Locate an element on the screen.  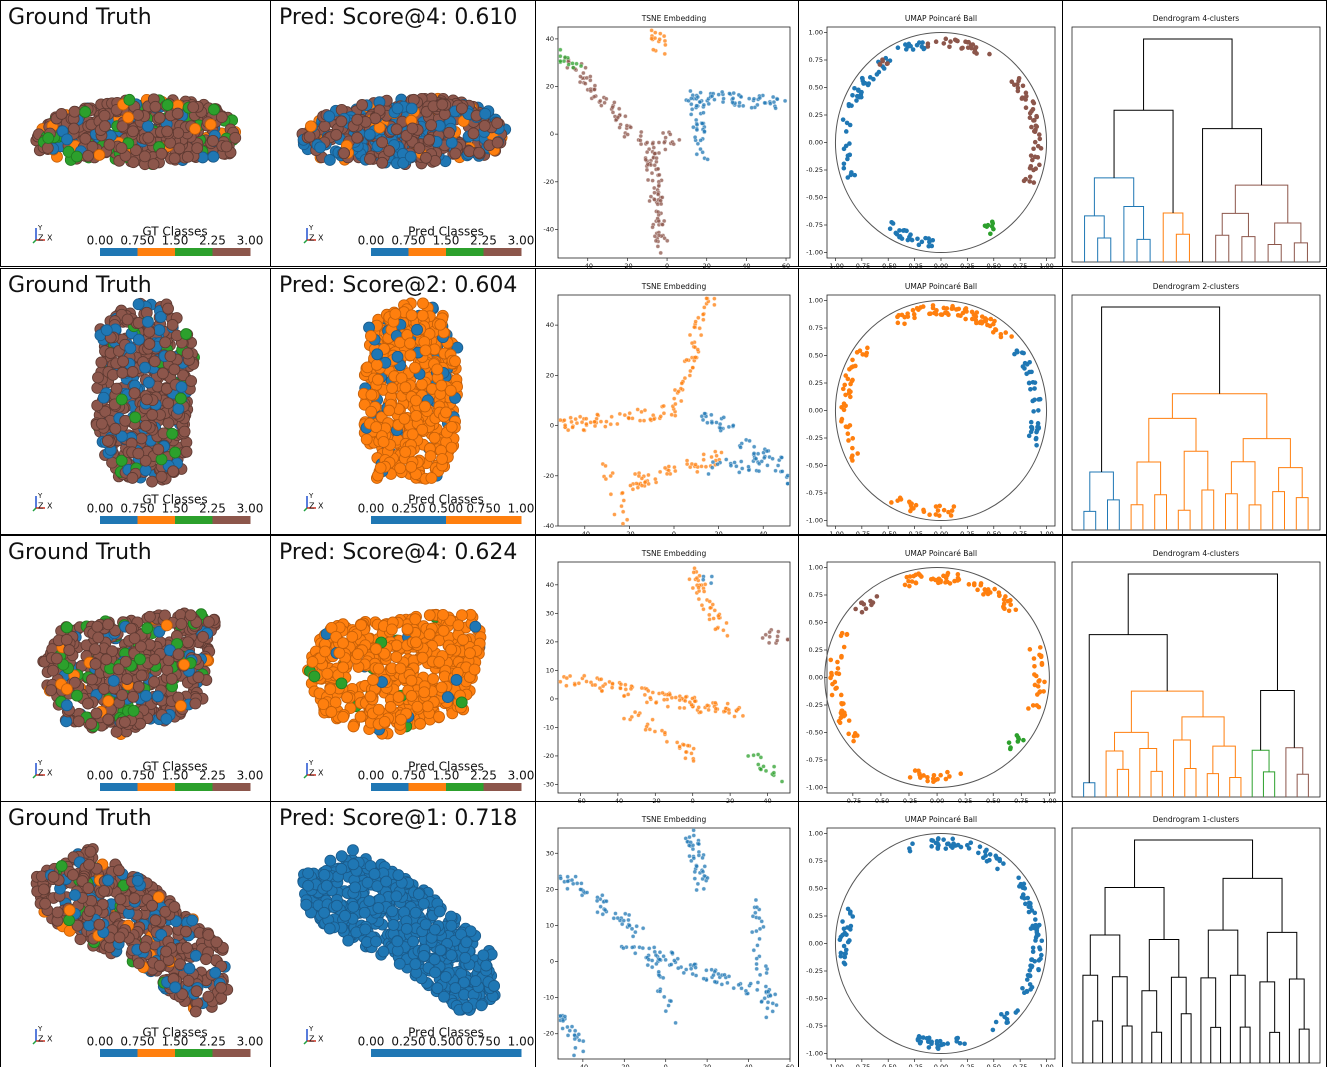
y-tick-label: 0.25 is located at coordinates (816, 115).